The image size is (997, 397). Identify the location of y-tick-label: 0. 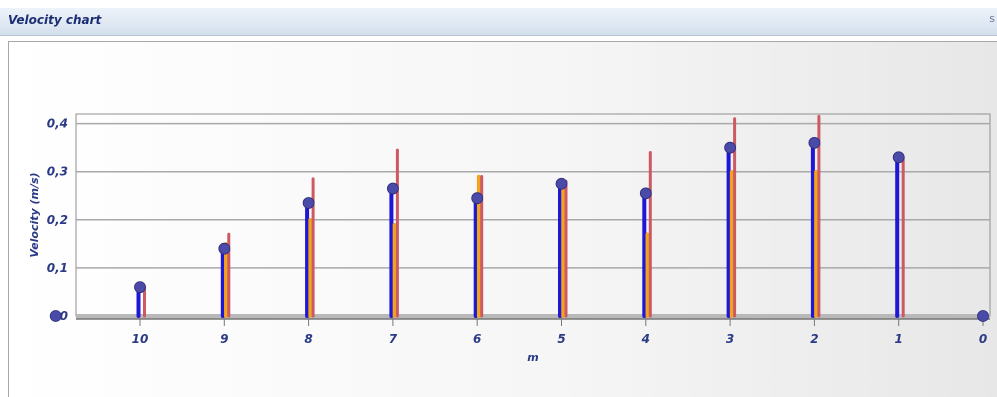
(64, 316).